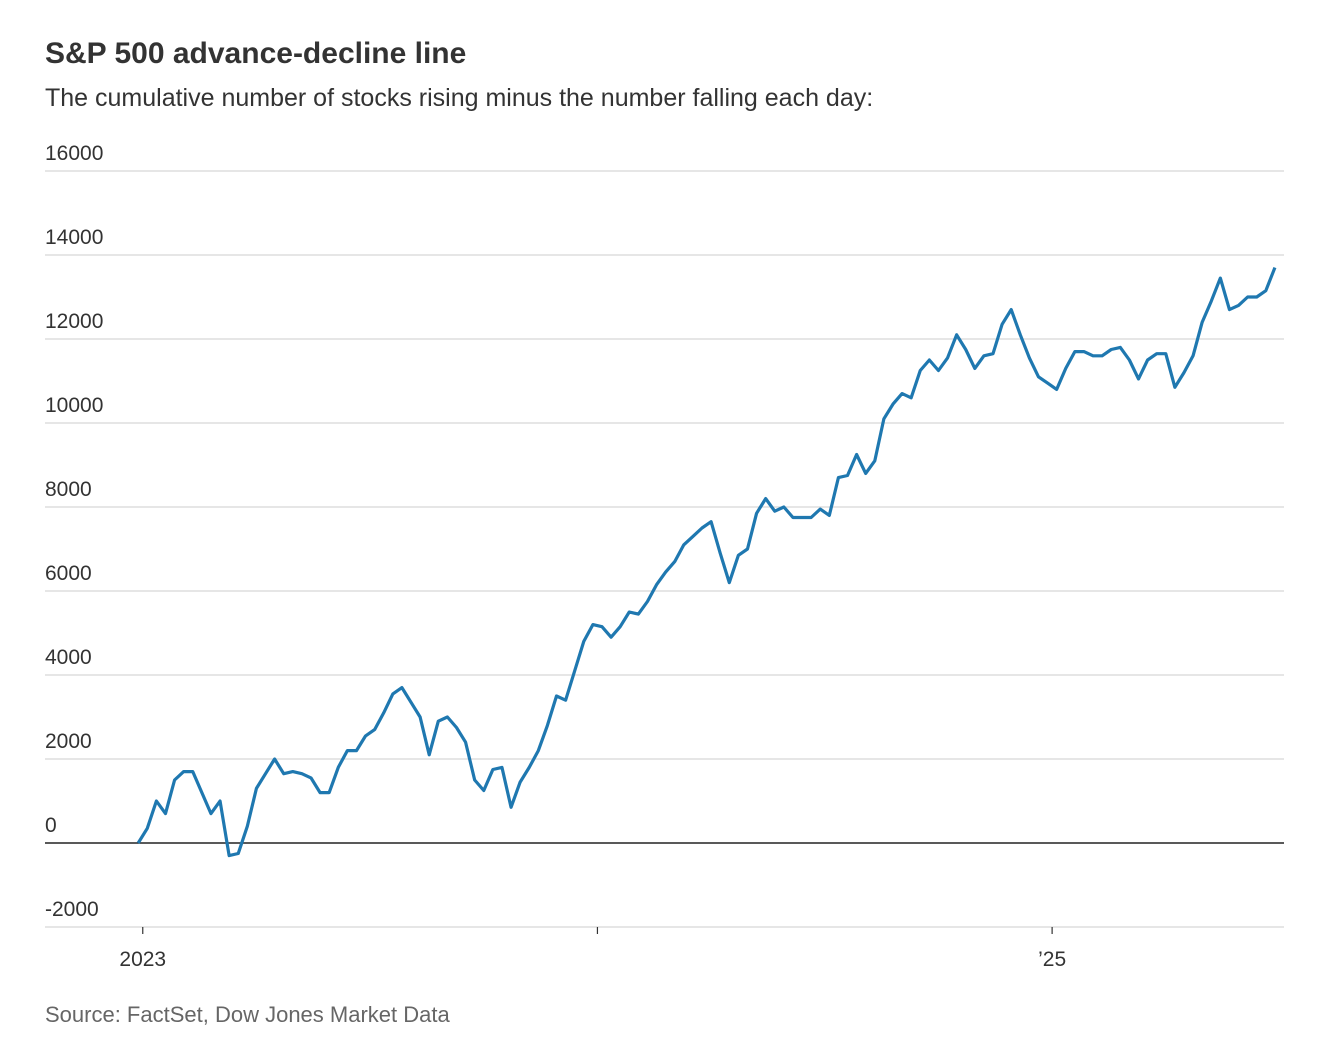 Image resolution: width=1318 pixels, height=1056 pixels. Describe the element at coordinates (247, 1014) in the screenshot. I see `source-note: Source: FactSet, Dow Jones Market Data` at that location.